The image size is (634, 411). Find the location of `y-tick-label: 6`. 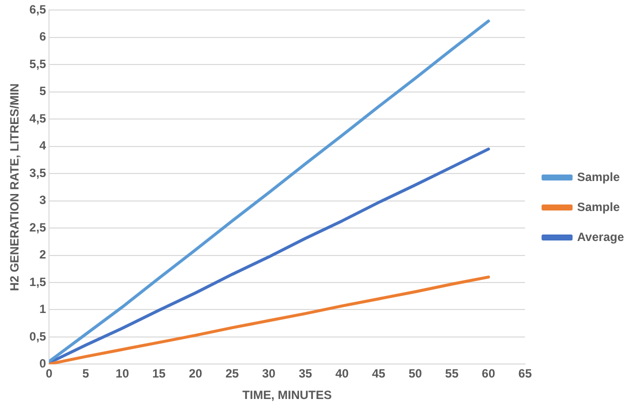

y-tick-label: 6 is located at coordinates (42, 37).